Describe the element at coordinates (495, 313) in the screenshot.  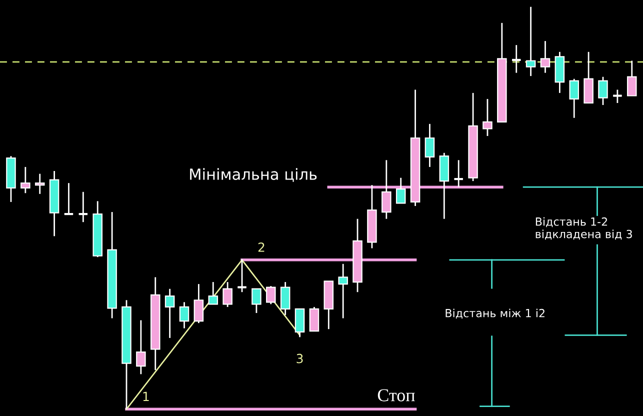
I see `annotation: Відстань між 1 і2` at that location.